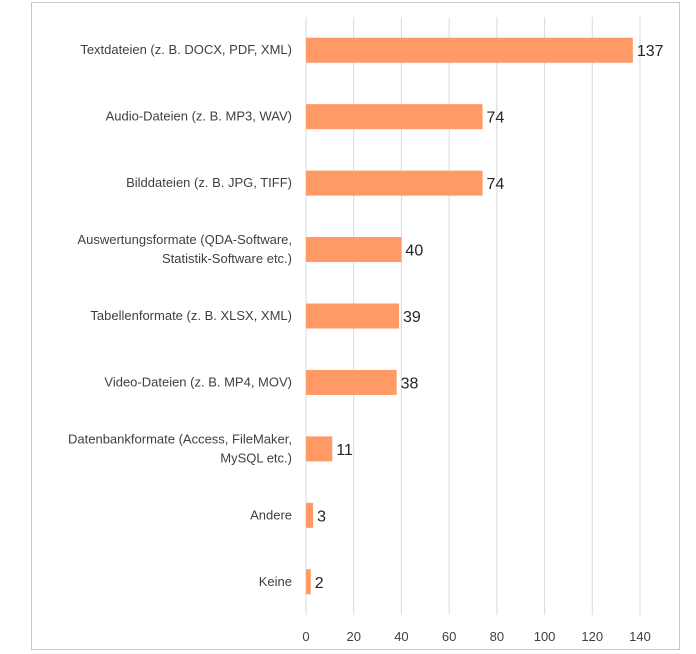 Image resolution: width=696 pixels, height=654 pixels. Describe the element at coordinates (545, 636) in the screenshot. I see `x-tick-label: 100` at that location.